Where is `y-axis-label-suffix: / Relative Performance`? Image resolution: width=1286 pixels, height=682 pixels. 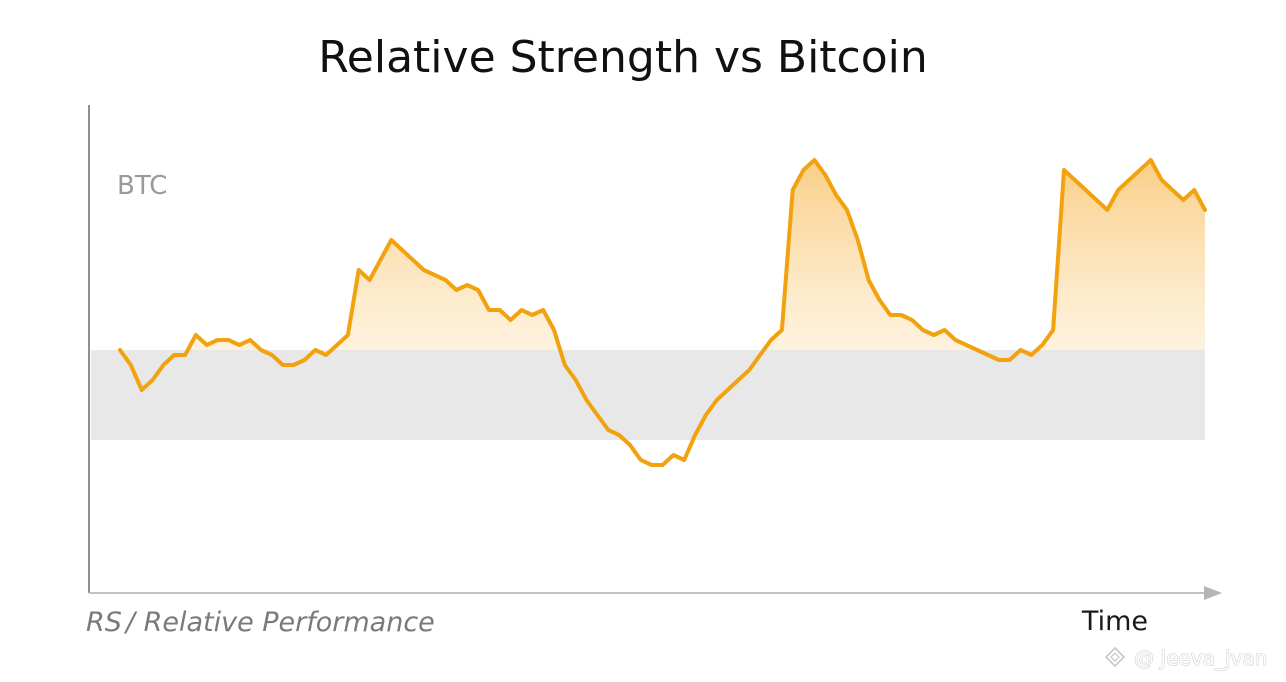 y-axis-label-suffix: / Relative Performance is located at coordinates (279, 622).